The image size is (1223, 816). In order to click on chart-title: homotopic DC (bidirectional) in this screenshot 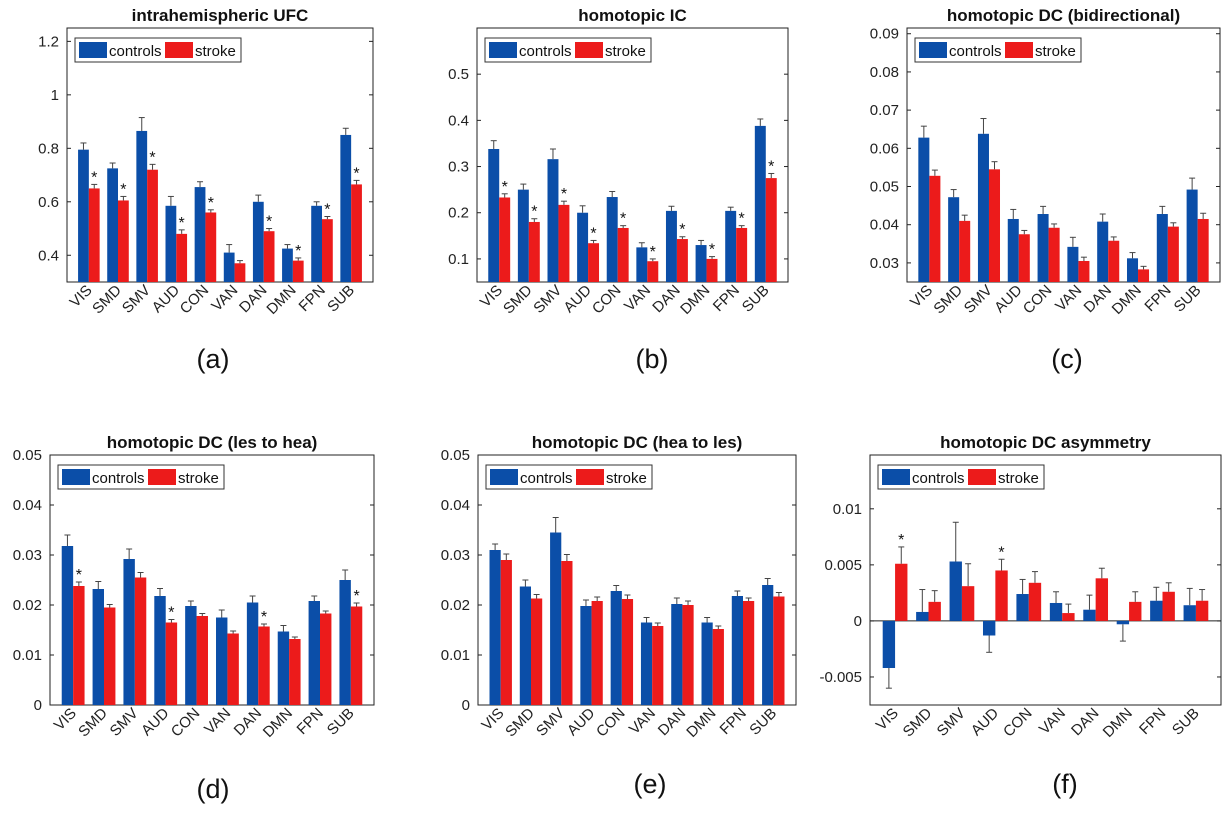, I will do `click(1063, 15)`.